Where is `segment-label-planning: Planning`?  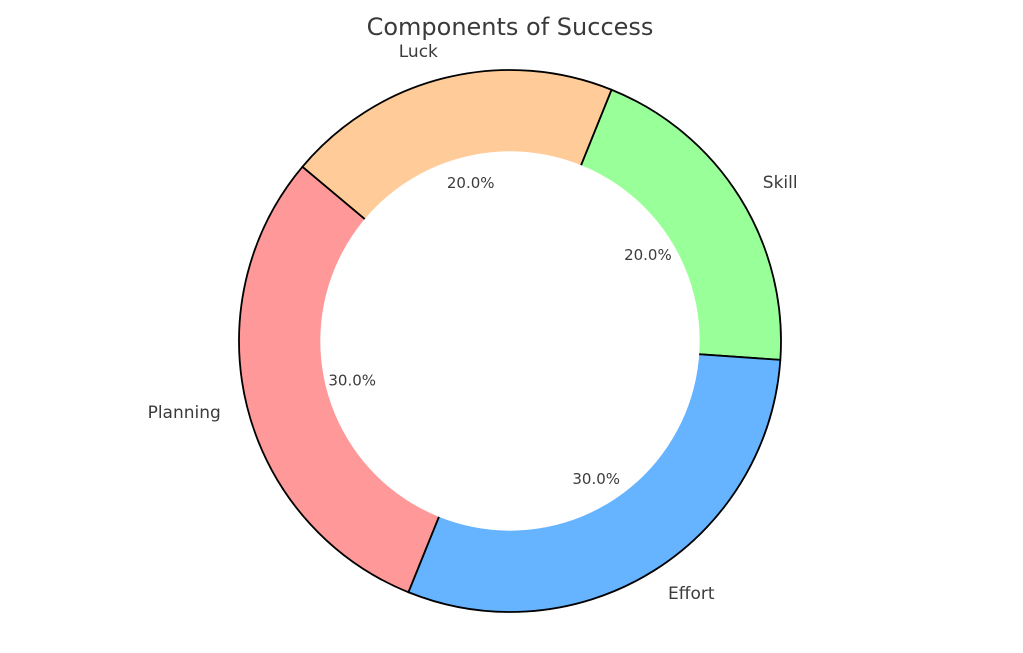 segment-label-planning: Planning is located at coordinates (184, 413).